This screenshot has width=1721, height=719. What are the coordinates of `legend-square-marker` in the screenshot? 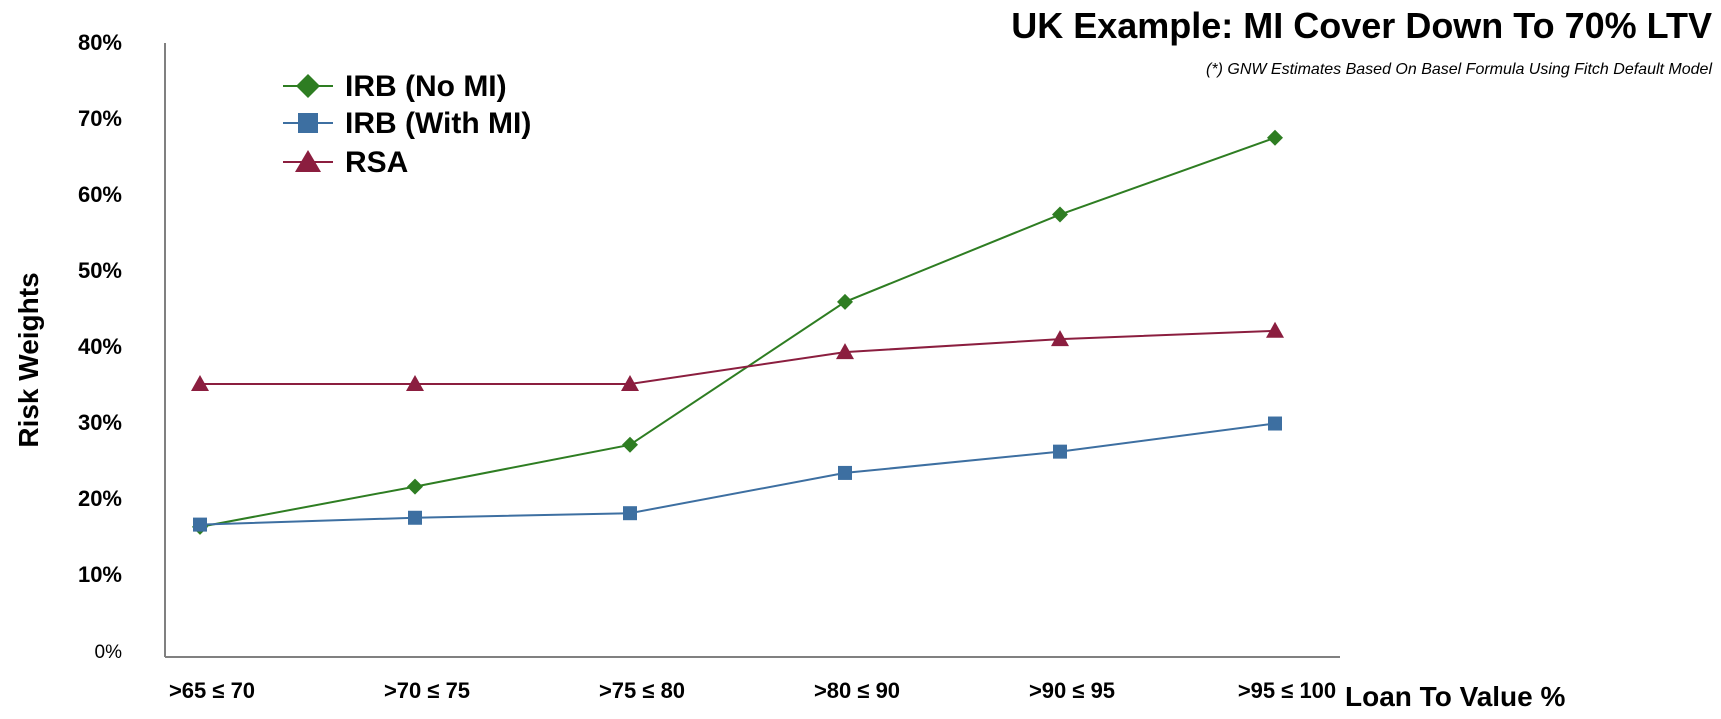 It's located at (308, 123).